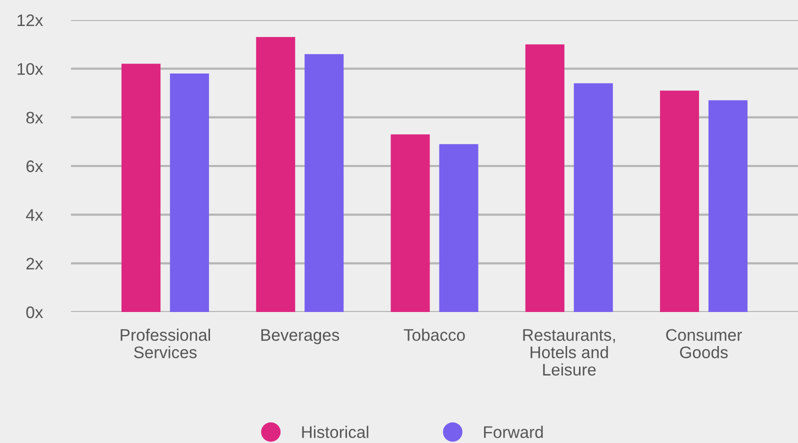  Describe the element at coordinates (35, 215) in the screenshot. I see `y-tick-label: 4x` at that location.